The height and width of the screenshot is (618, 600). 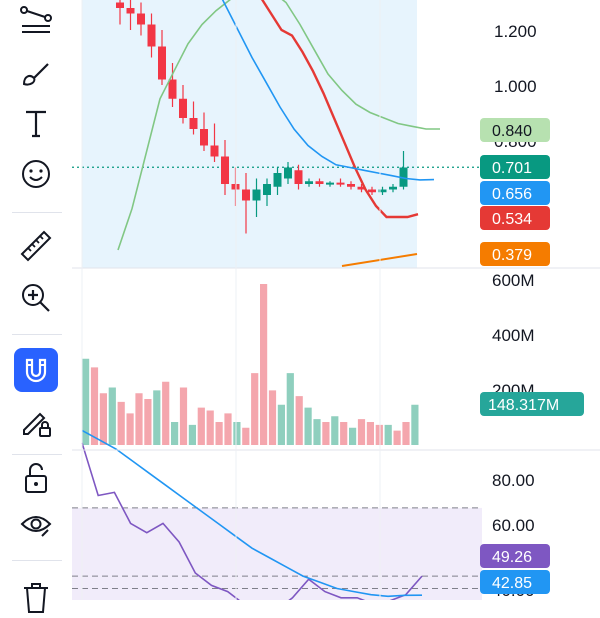 What do you see at coordinates (512, 219) in the screenshot?
I see `ma-fast-price-tag-text: 0.534` at bounding box center [512, 219].